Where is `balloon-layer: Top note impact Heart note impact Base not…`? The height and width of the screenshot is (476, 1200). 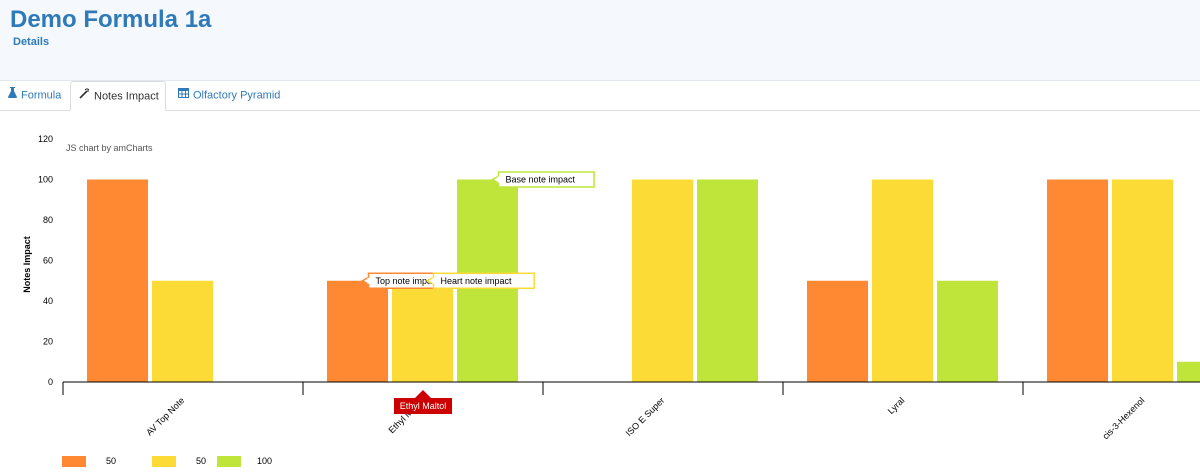 balloon-layer: Top note impact Heart note impact Base not… is located at coordinates (477, 230).